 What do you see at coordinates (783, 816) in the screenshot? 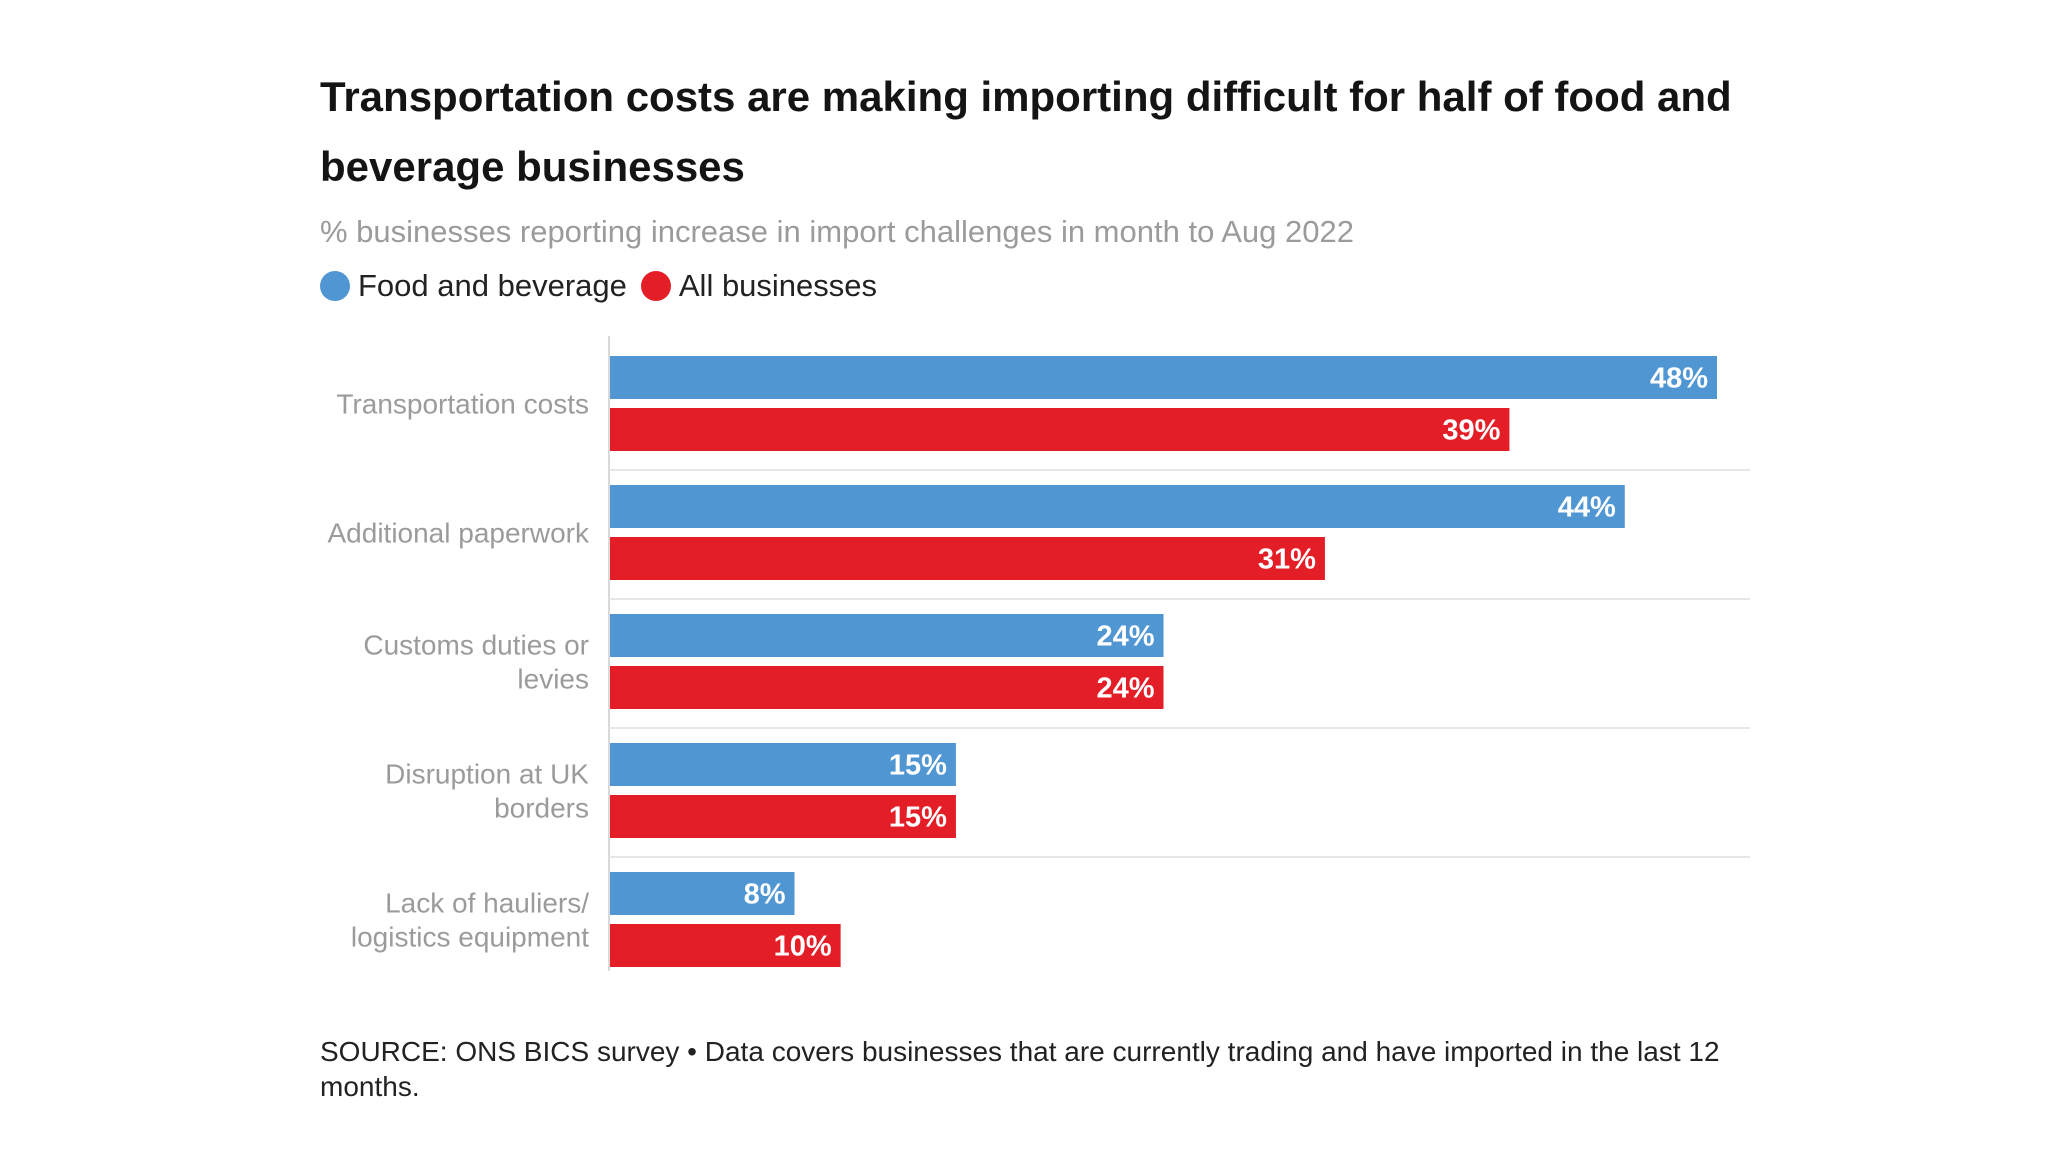
I see `bar-all-businesses-disruption-at-uk-borders` at bounding box center [783, 816].